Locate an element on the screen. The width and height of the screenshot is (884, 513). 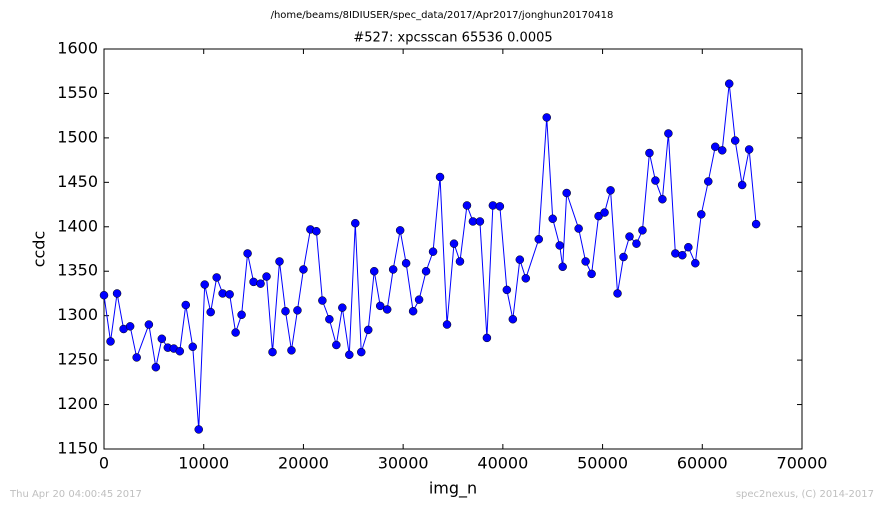
x-tick-label: 50000 is located at coordinates (602, 463).